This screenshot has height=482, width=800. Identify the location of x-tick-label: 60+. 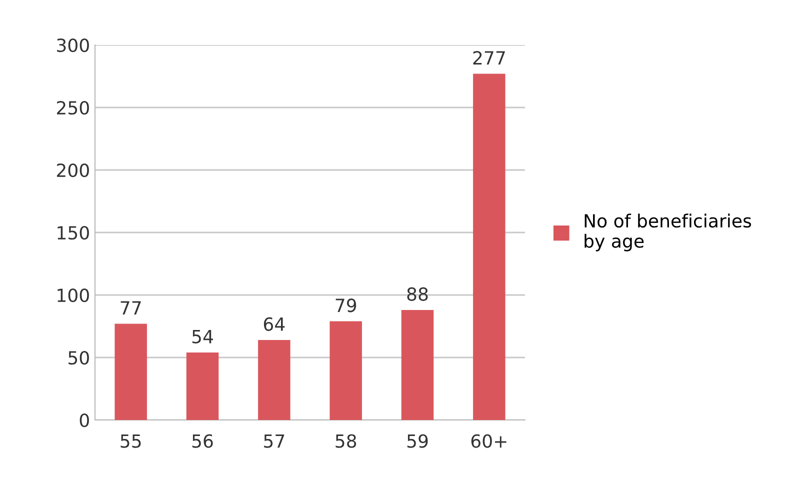
(488, 441).